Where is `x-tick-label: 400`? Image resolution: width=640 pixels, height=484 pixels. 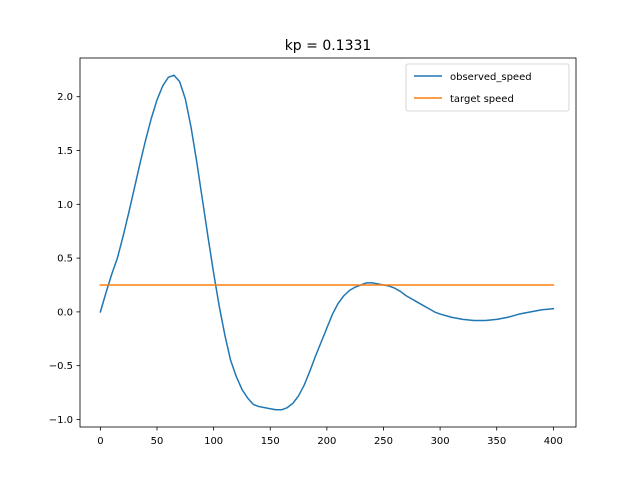 x-tick-label: 400 is located at coordinates (553, 441).